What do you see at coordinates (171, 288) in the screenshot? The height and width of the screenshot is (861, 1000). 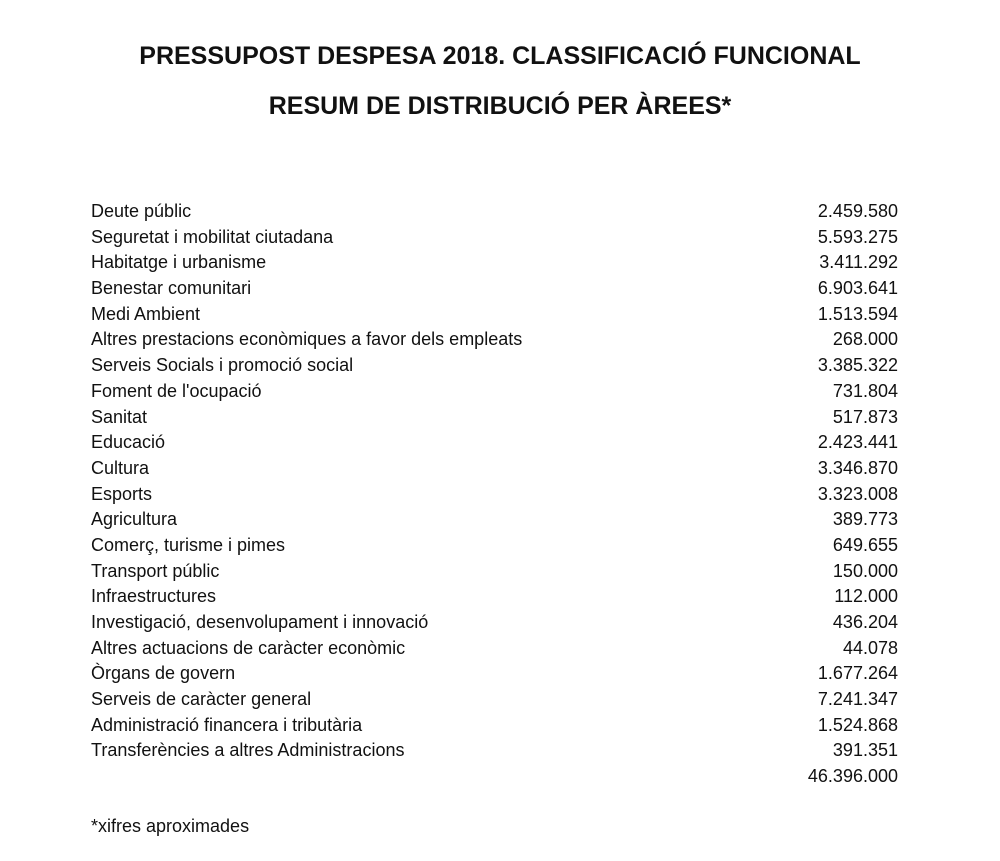 I see `row-label: Benestar comunitari` at bounding box center [171, 288].